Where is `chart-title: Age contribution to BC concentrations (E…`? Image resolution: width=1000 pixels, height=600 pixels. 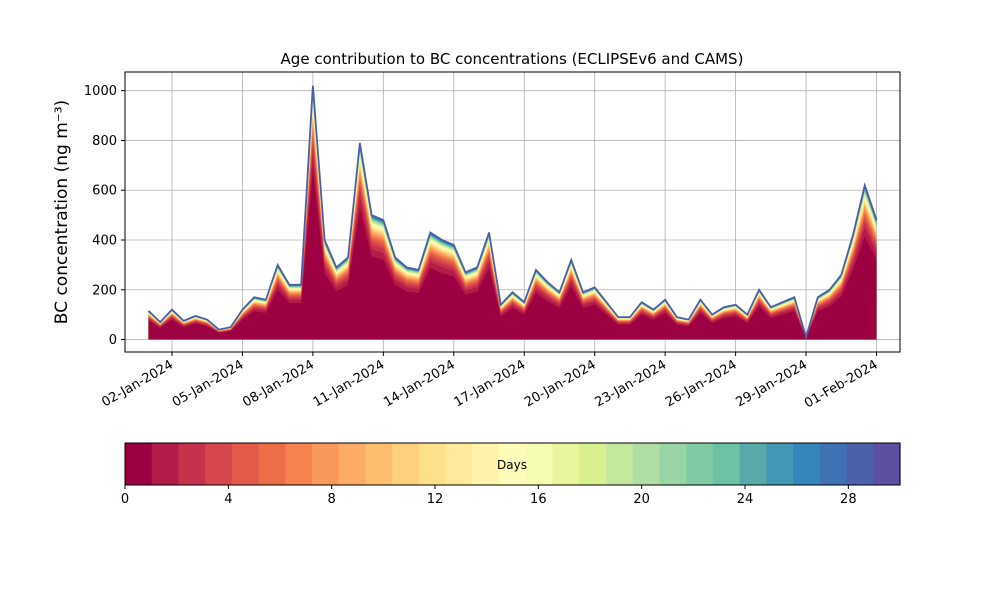 chart-title: Age contribution to BC concentrations (E… is located at coordinates (512, 59).